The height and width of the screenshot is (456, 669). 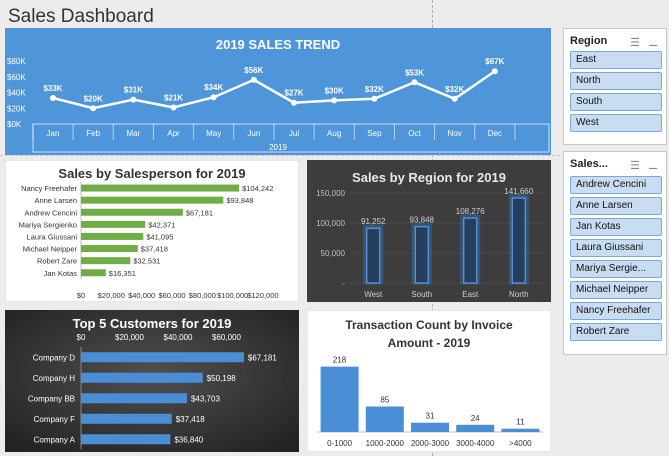 What do you see at coordinates (414, 133) in the screenshot?
I see `trend-x-tick-label: Oct` at bounding box center [414, 133].